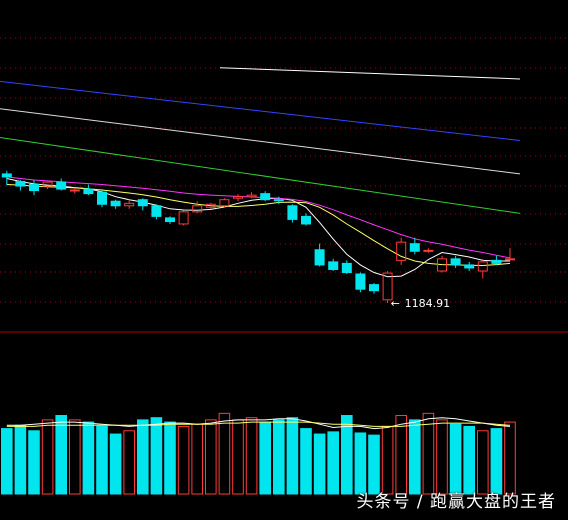 The image size is (568, 520). I want to click on low-annotation-arrow: ←, so click(395, 303).